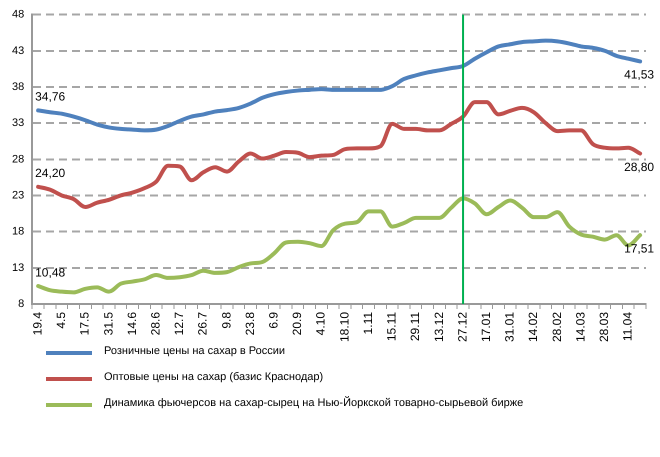 Image resolution: width=660 pixels, height=457 pixels. What do you see at coordinates (391, 327) in the screenshot?
I see `x-tick-label: 15.11` at bounding box center [391, 327].